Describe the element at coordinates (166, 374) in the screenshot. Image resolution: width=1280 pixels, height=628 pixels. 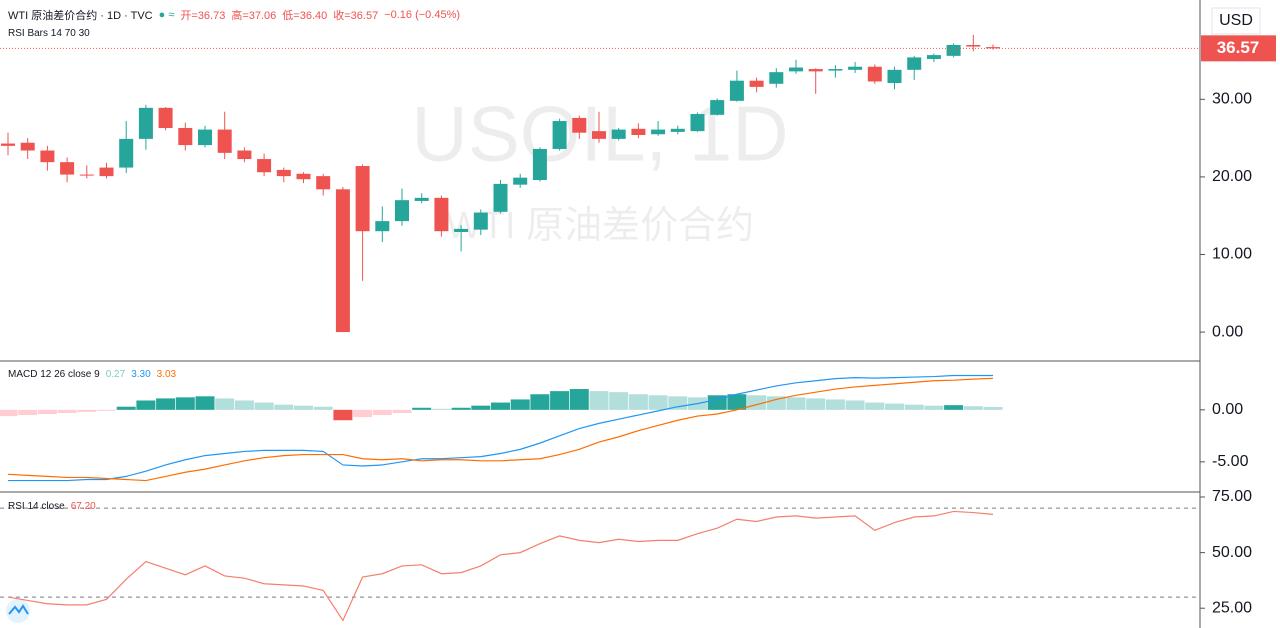
I see `macd-signal-value: 3.03` at that location.